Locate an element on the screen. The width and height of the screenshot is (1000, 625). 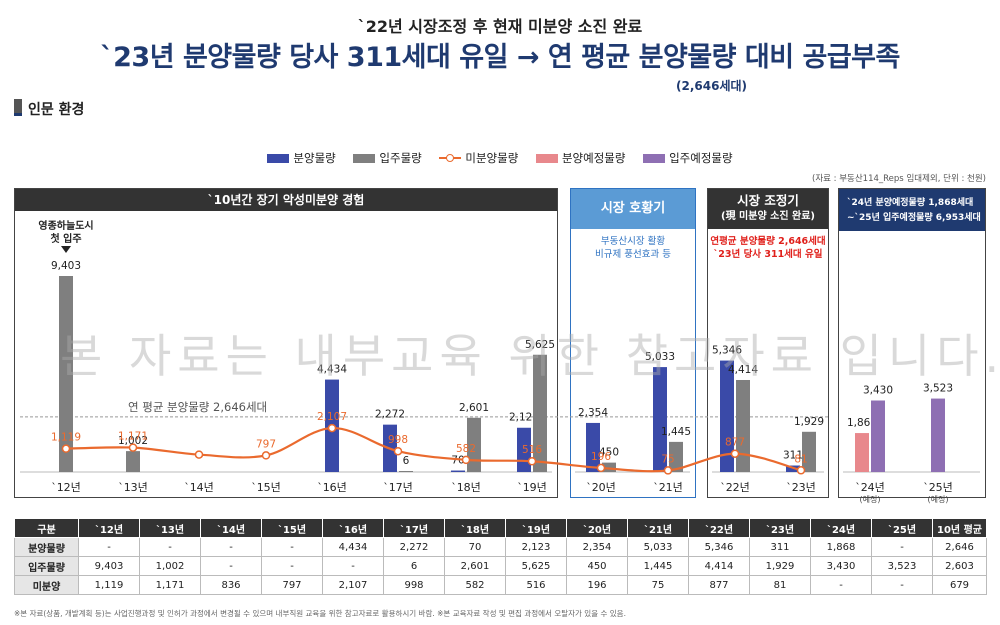
panel-title-line: `24년 분양예정물량 1,868세대 is located at coordinates (910, 203).